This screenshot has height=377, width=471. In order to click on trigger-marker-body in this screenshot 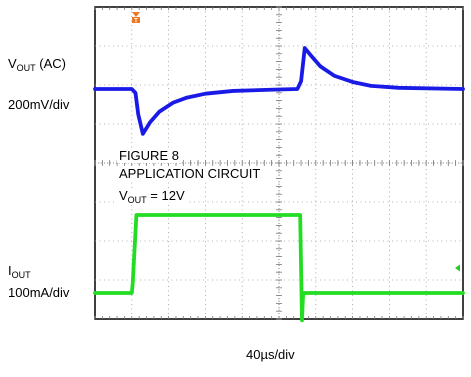, I will do `click(136, 20)`.